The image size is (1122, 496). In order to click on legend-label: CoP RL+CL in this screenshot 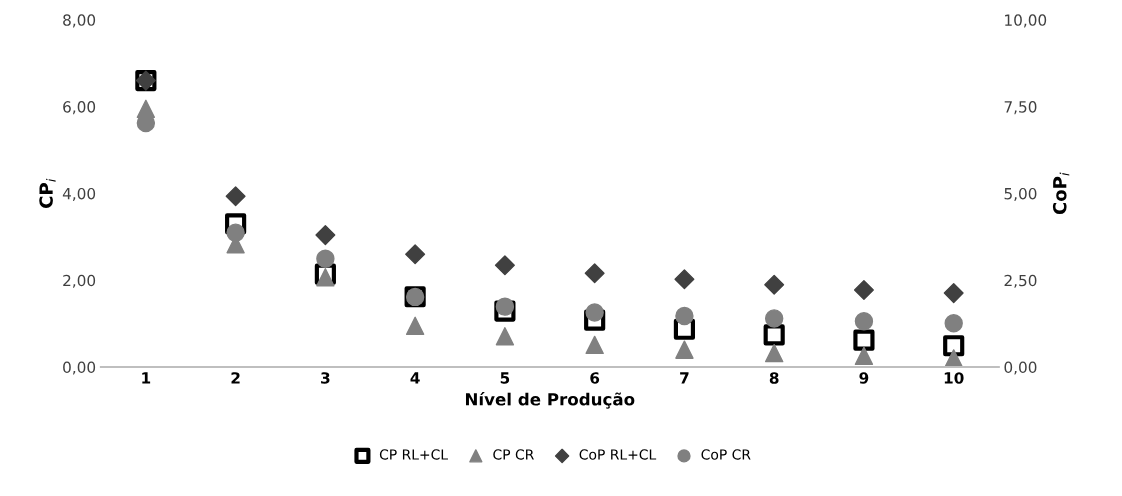, I will do `click(618, 454)`.